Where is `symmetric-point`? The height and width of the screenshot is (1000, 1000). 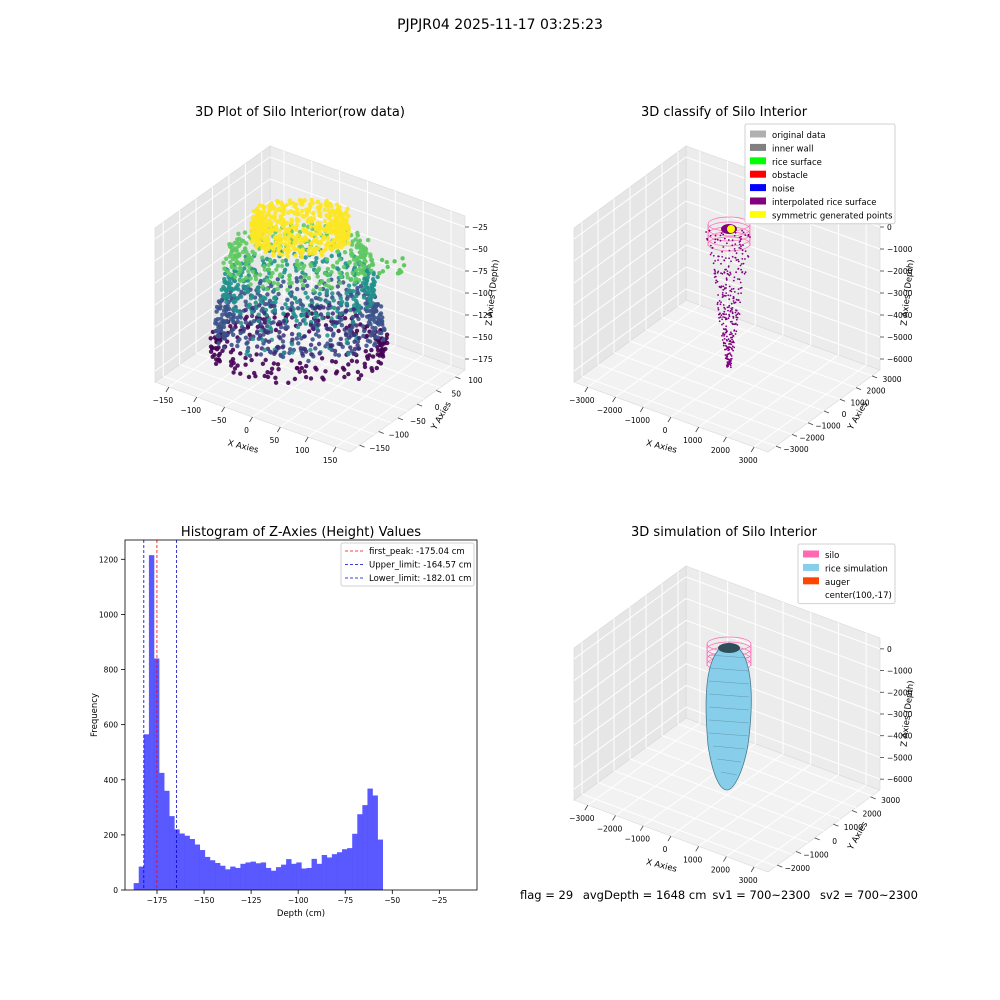
symmetric-point is located at coordinates (731, 229).